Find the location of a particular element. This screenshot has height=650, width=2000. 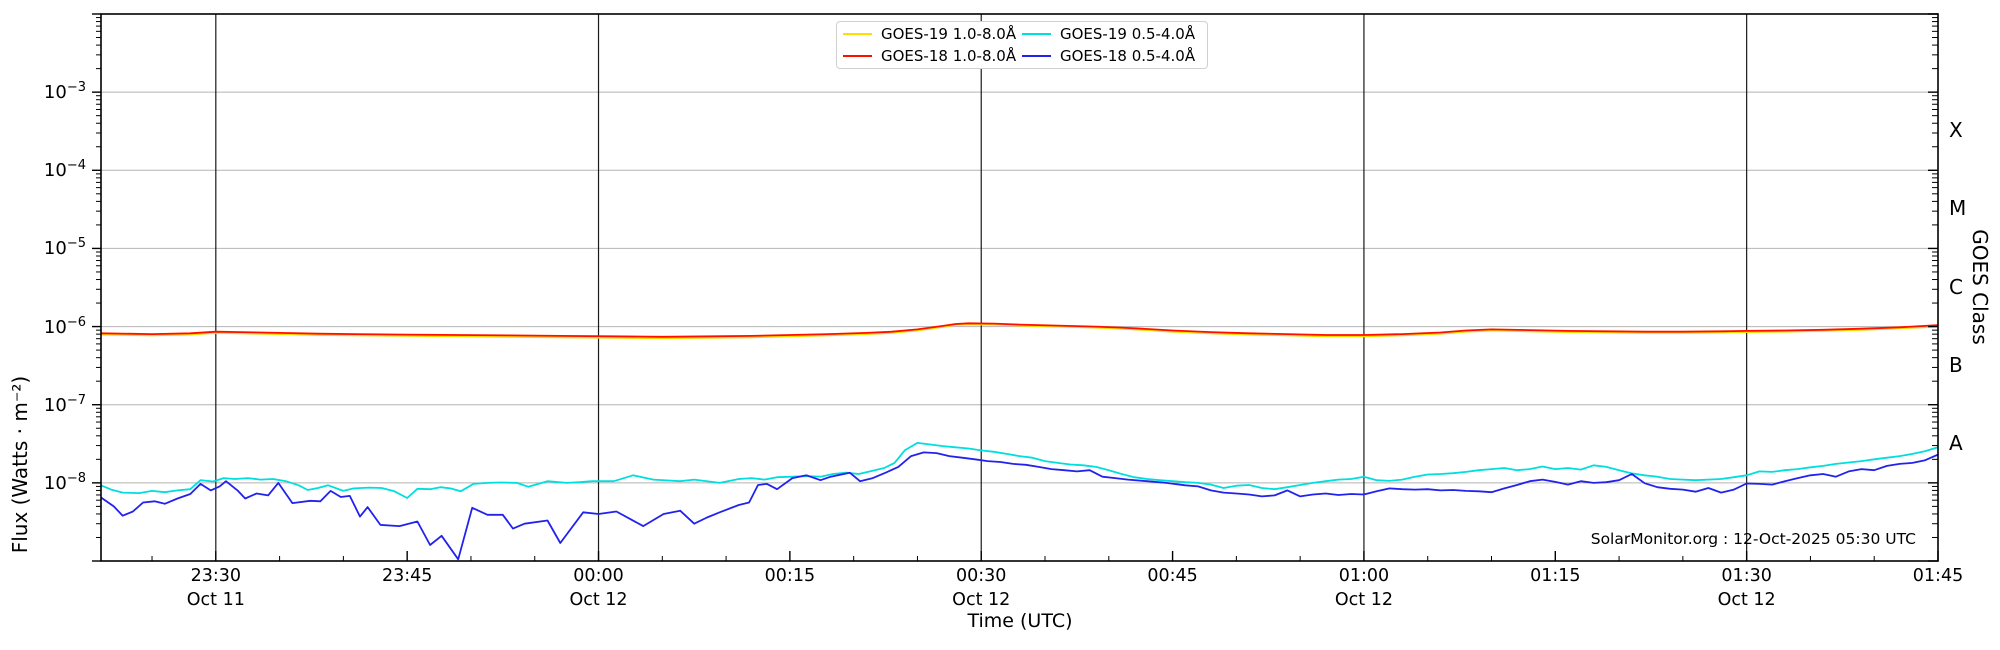

right-axis-label: GOES Class is located at coordinates (1980, 287).